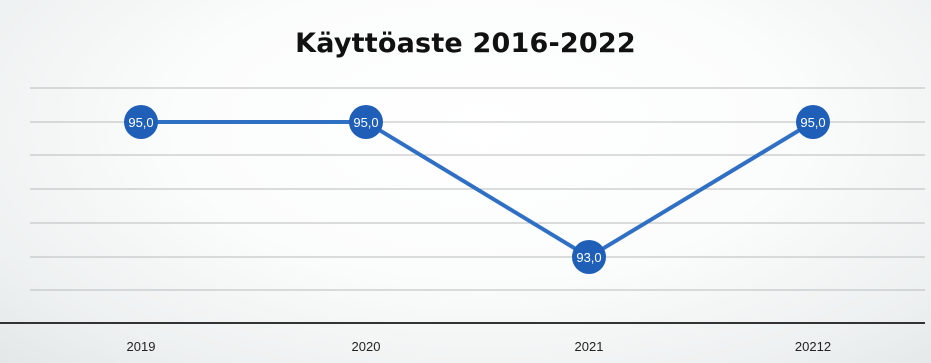 The image size is (931, 363). What do you see at coordinates (589, 346) in the screenshot?
I see `x-tick-label: 2021` at bounding box center [589, 346].